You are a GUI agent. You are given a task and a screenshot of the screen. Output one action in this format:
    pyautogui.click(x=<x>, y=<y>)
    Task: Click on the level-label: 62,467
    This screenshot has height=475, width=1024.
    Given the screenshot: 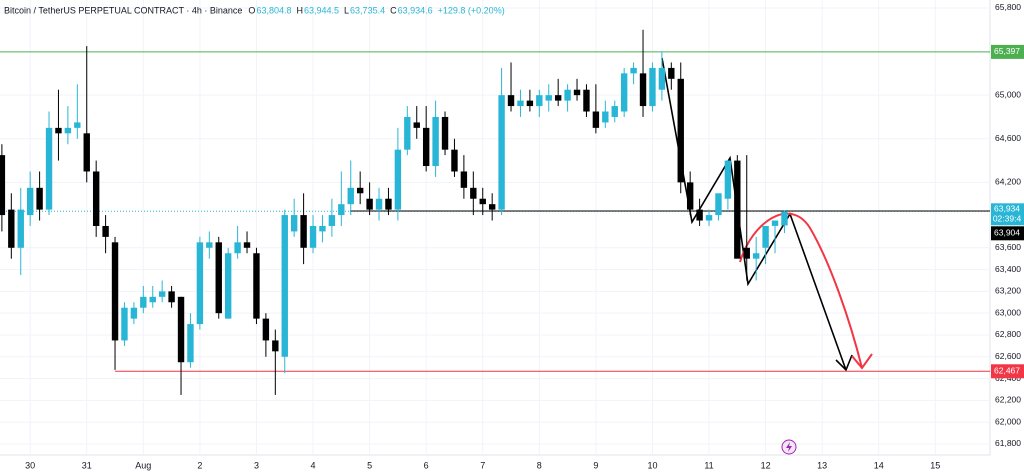 What is the action you would take?
    pyautogui.click(x=1007, y=371)
    